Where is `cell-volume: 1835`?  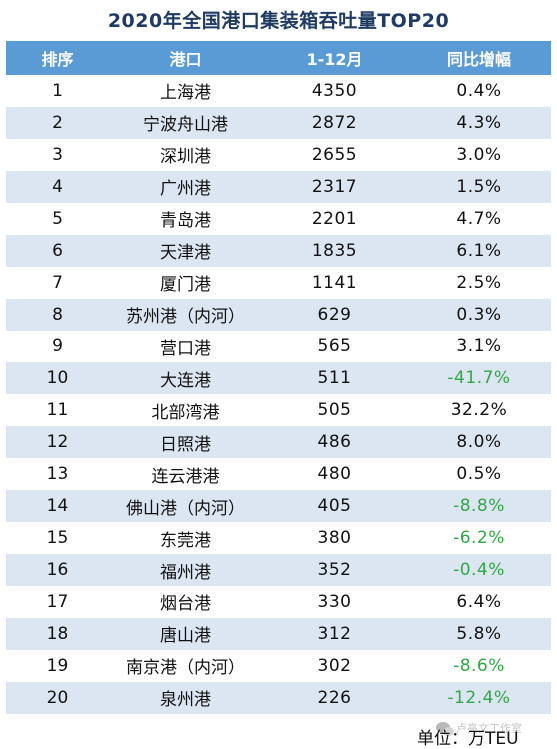
cell-volume: 1835 is located at coordinates (334, 250).